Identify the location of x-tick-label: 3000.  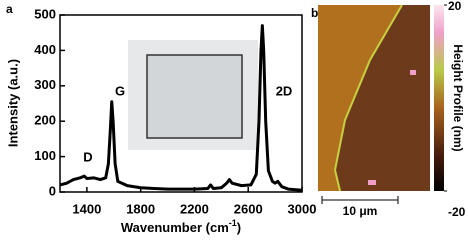
(302, 208).